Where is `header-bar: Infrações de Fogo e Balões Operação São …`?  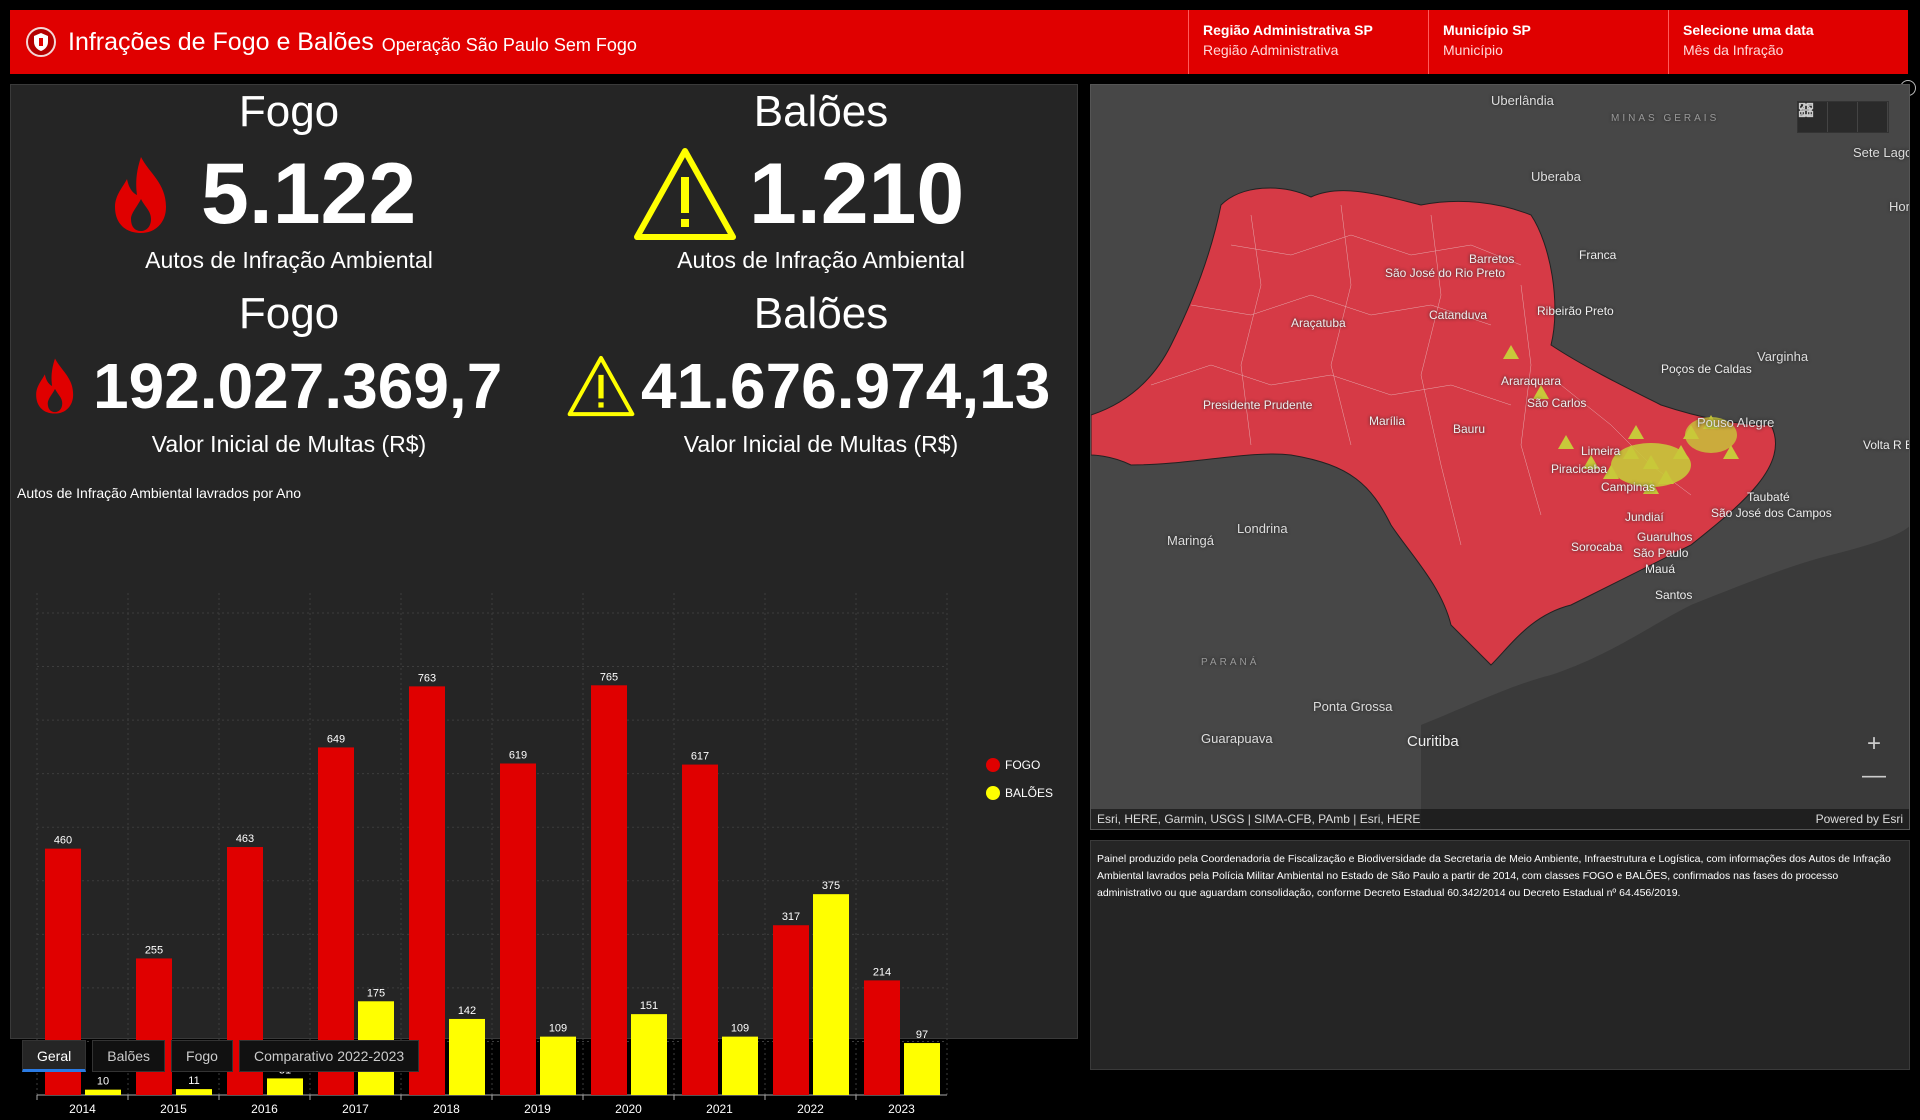
header-bar: Infrações de Fogo e Balões Operação São … is located at coordinates (959, 42).